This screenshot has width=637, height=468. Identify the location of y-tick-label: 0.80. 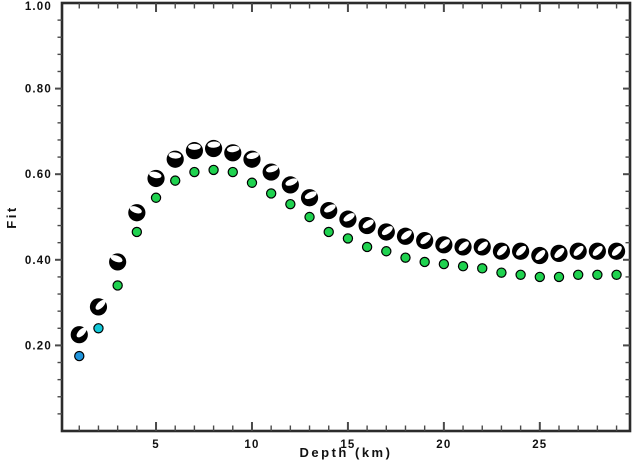
(38, 90).